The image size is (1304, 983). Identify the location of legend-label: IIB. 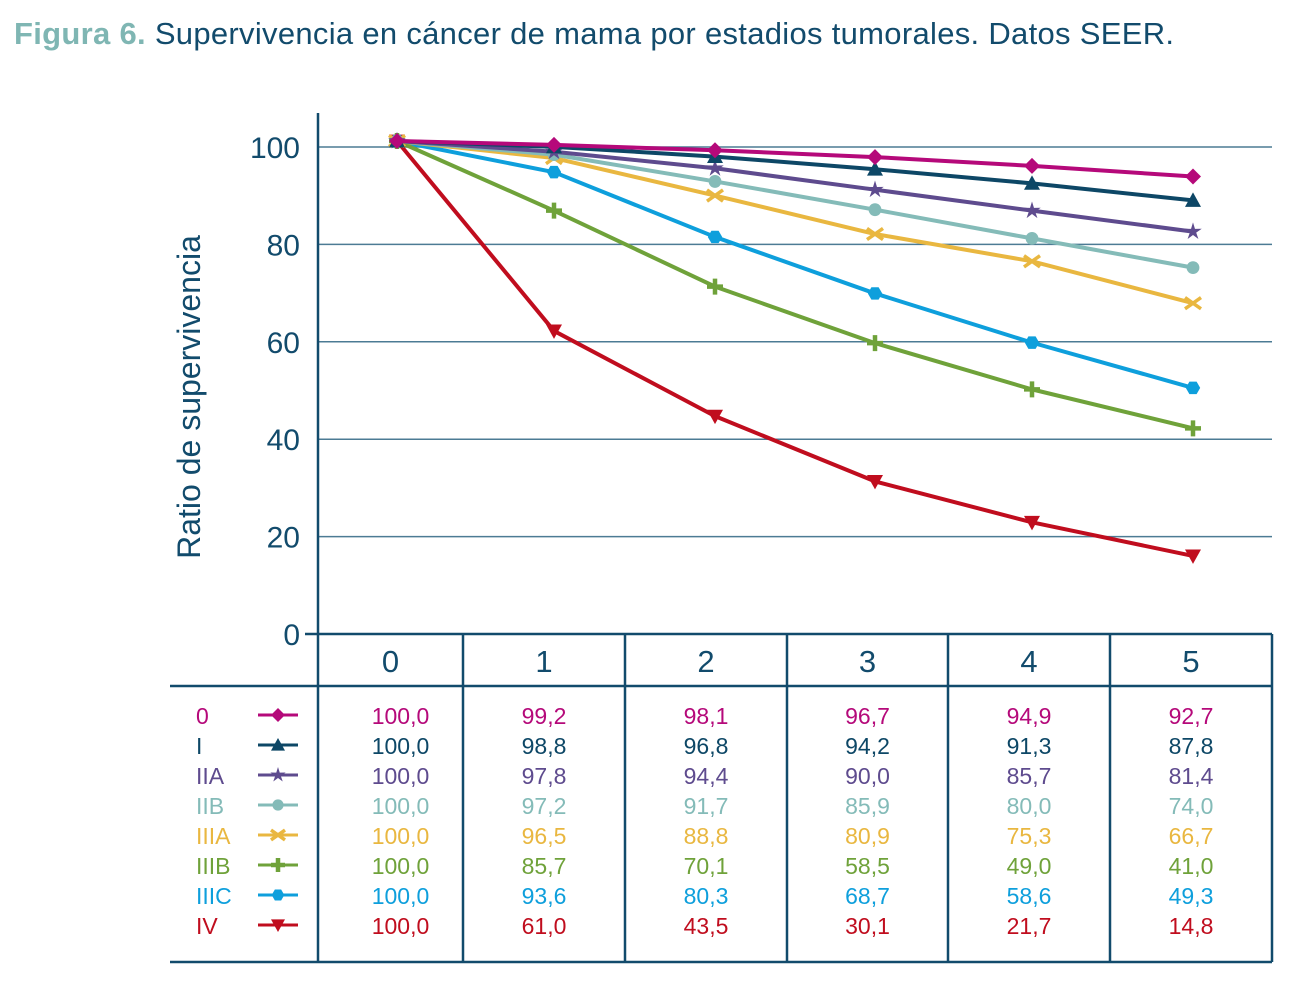
(210, 806).